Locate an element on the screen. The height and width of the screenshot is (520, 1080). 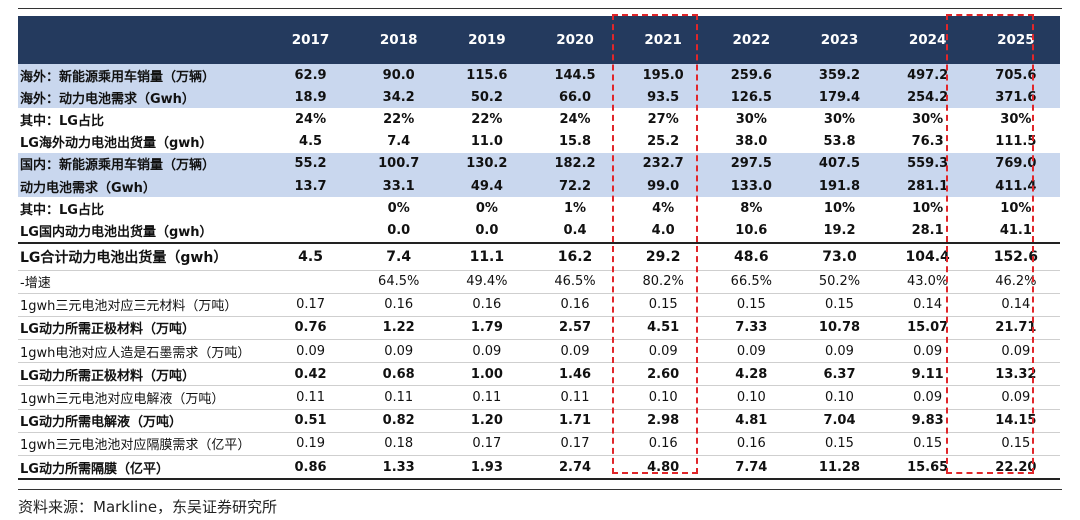
value-cell-2022: 7.33 is located at coordinates (751, 328).